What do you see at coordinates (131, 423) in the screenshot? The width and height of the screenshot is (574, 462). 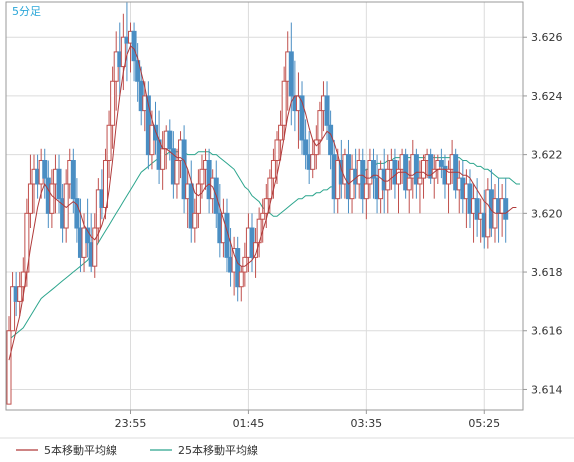 I see `x-tick-label: 23:55` at bounding box center [131, 423].